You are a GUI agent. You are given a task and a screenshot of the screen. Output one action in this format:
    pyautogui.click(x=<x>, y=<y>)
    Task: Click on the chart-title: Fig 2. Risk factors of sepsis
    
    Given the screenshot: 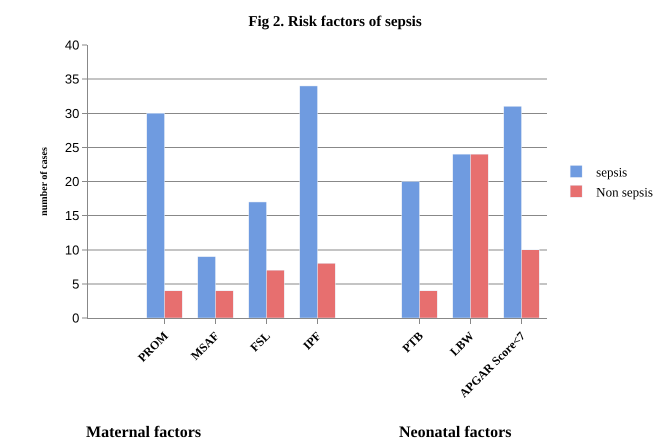 What is the action you would take?
    pyautogui.click(x=335, y=22)
    